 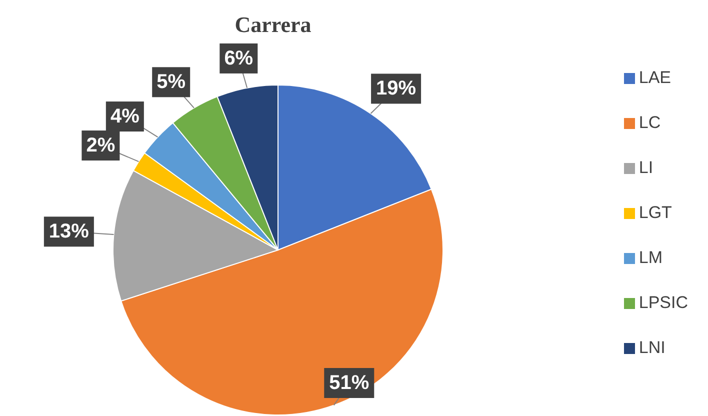 I want to click on data-label: 51%, so click(x=349, y=383).